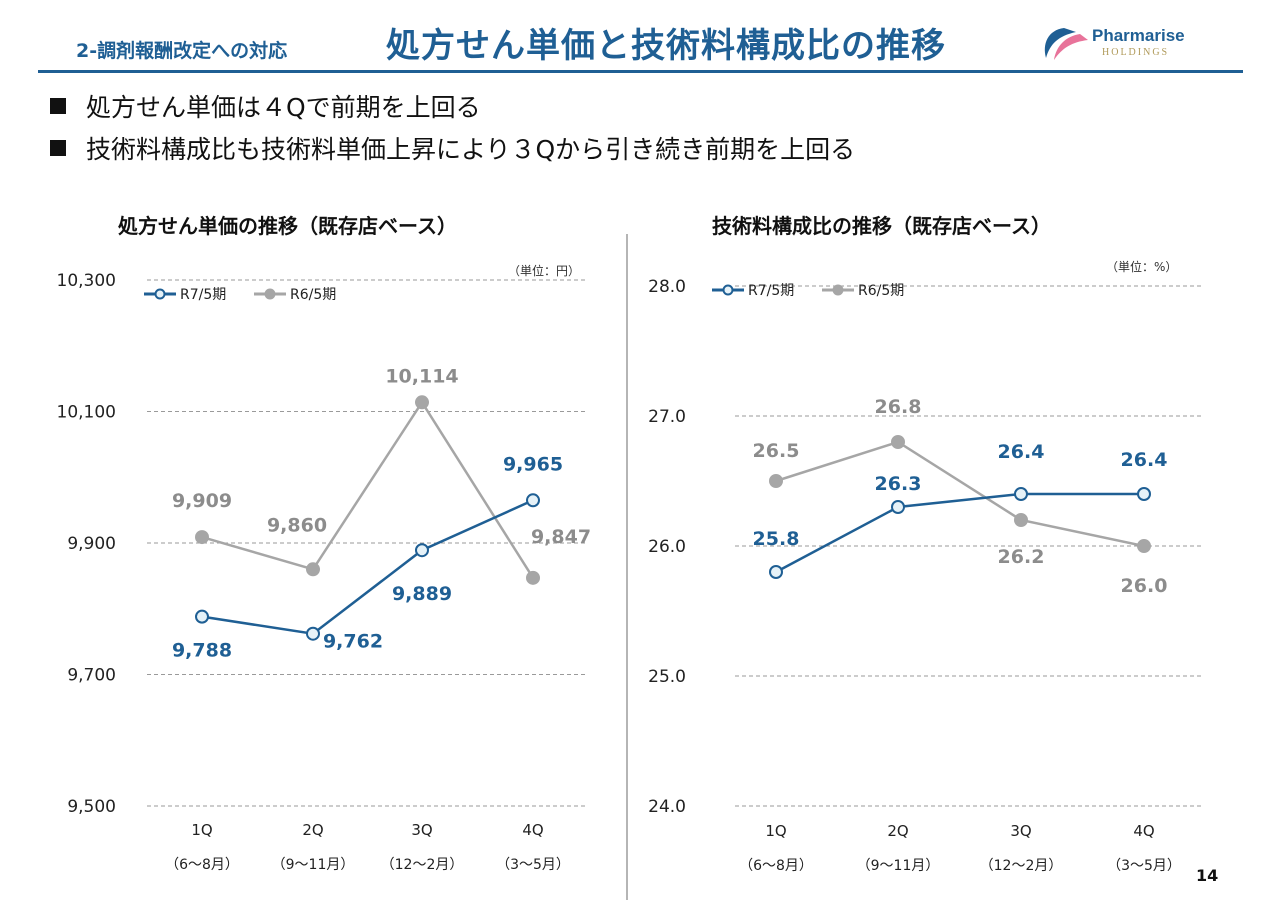 The width and height of the screenshot is (1280, 905). What do you see at coordinates (283, 107) in the screenshot?
I see `bullet-text: 処方せん単価は４Qで前期を上回る` at bounding box center [283, 107].